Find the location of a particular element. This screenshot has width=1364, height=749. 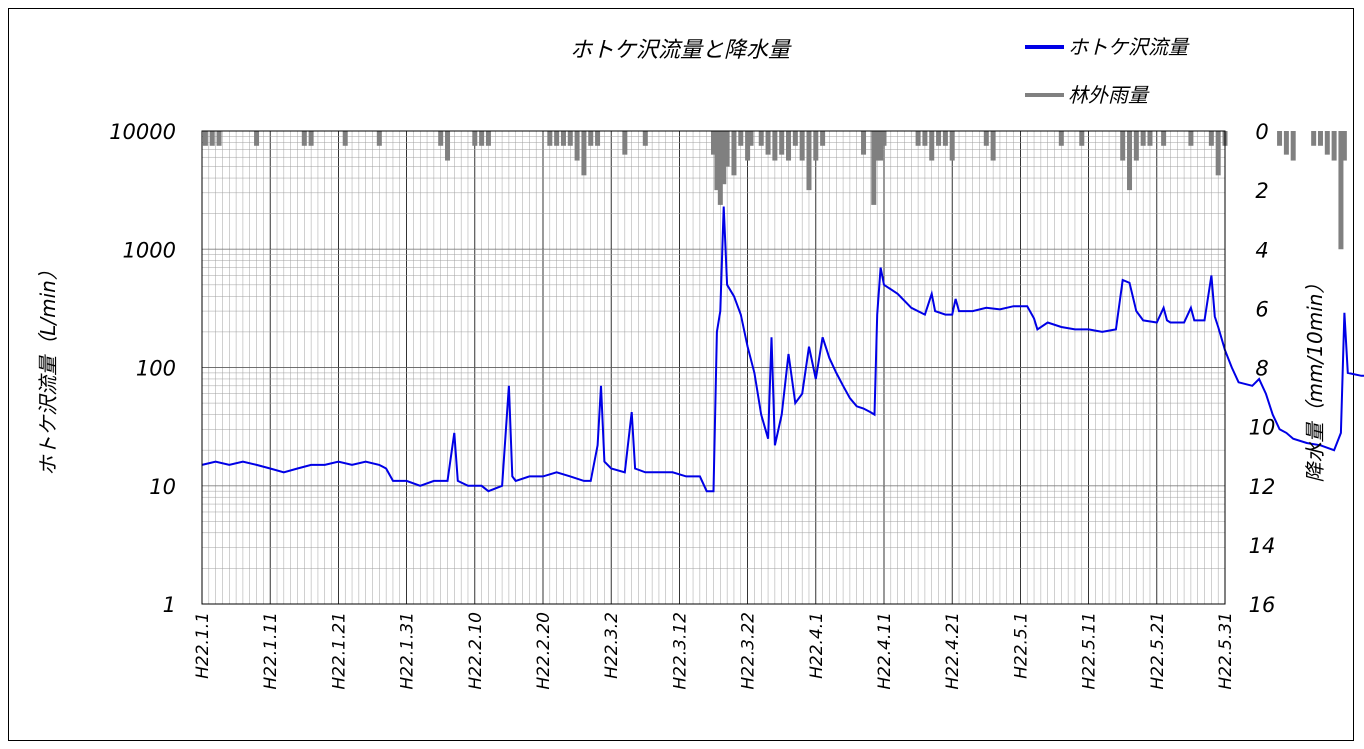

x-tick-label: H22.5.1 is located at coordinates (1021, 645).